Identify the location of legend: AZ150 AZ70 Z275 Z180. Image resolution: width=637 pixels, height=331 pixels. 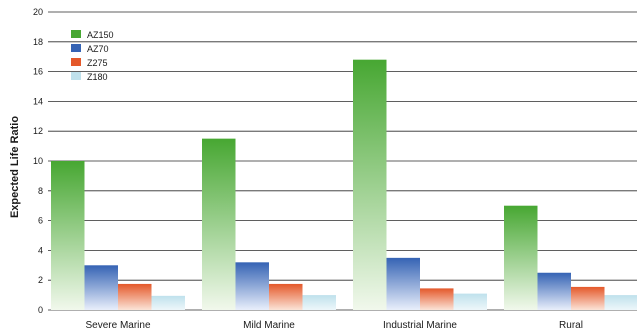
(92, 56).